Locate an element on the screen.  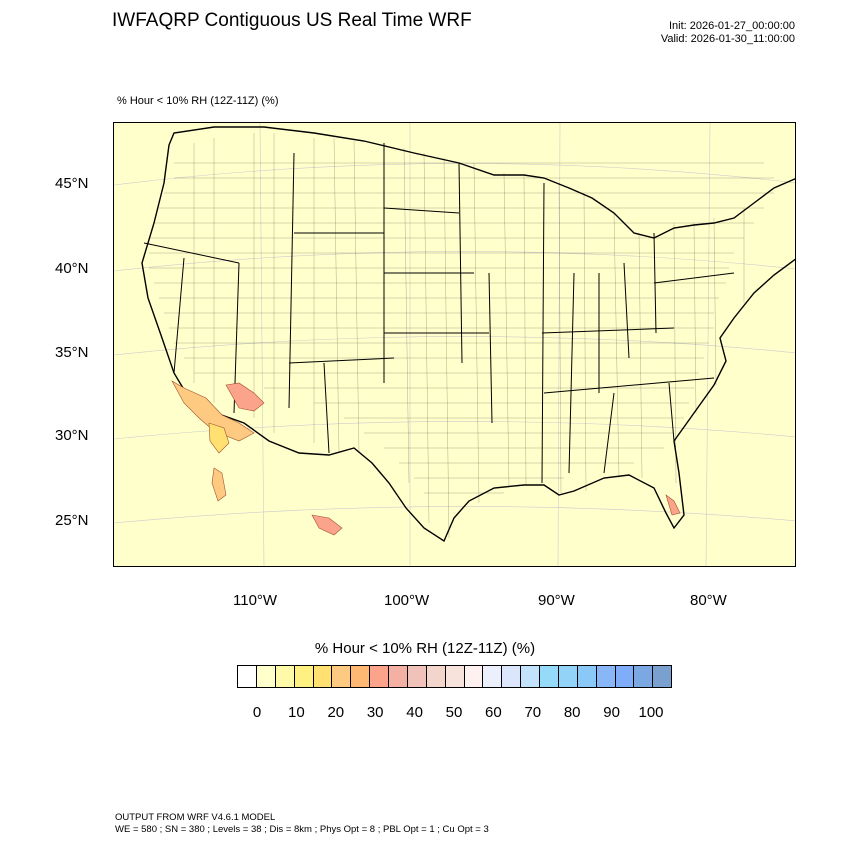
colorbar-tick-label: 60 is located at coordinates (493, 712).